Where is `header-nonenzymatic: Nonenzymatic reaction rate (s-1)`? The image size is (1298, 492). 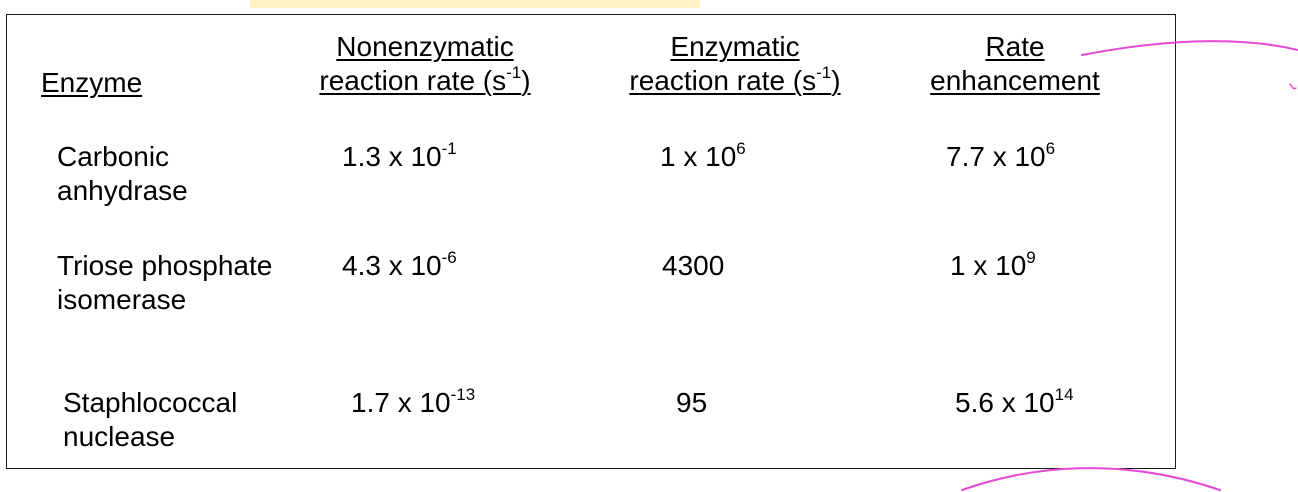 header-nonenzymatic: Nonenzymatic reaction rate (s-1) is located at coordinates (425, 64).